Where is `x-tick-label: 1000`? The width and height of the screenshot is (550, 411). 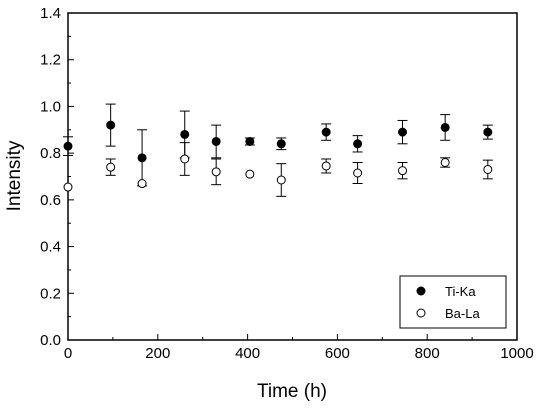 x-tick-label: 1000 is located at coordinates (516, 353).